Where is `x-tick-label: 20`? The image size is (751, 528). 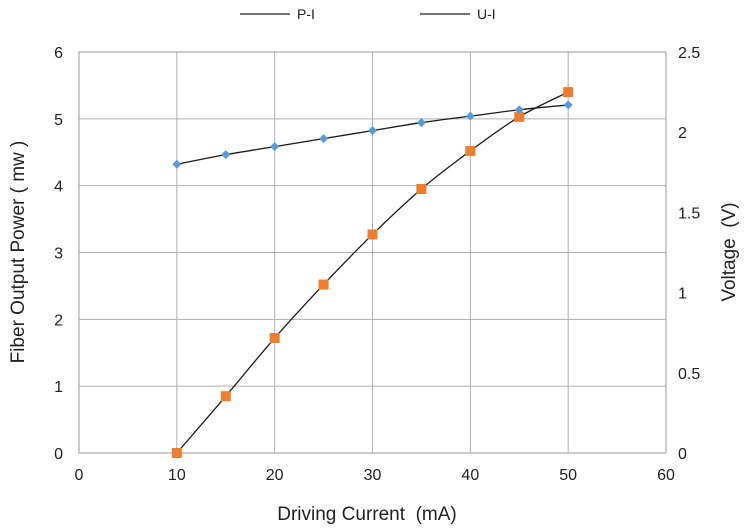 x-tick-label: 20 is located at coordinates (275, 475).